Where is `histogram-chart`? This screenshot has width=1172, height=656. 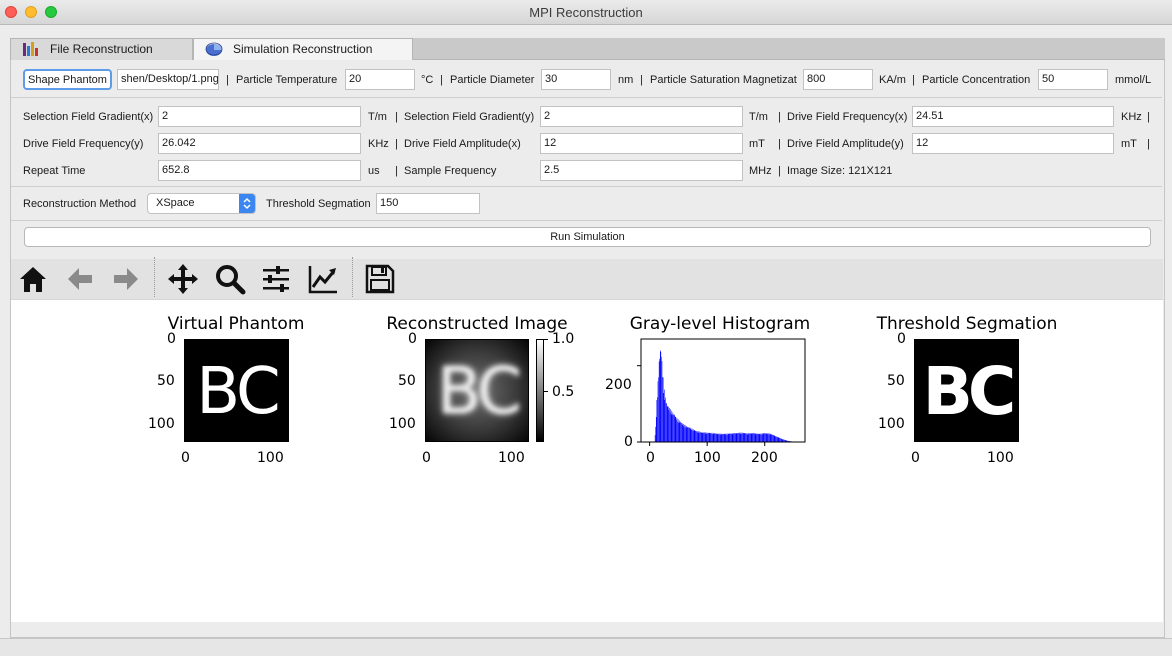
histogram-chart is located at coordinates (721, 392).